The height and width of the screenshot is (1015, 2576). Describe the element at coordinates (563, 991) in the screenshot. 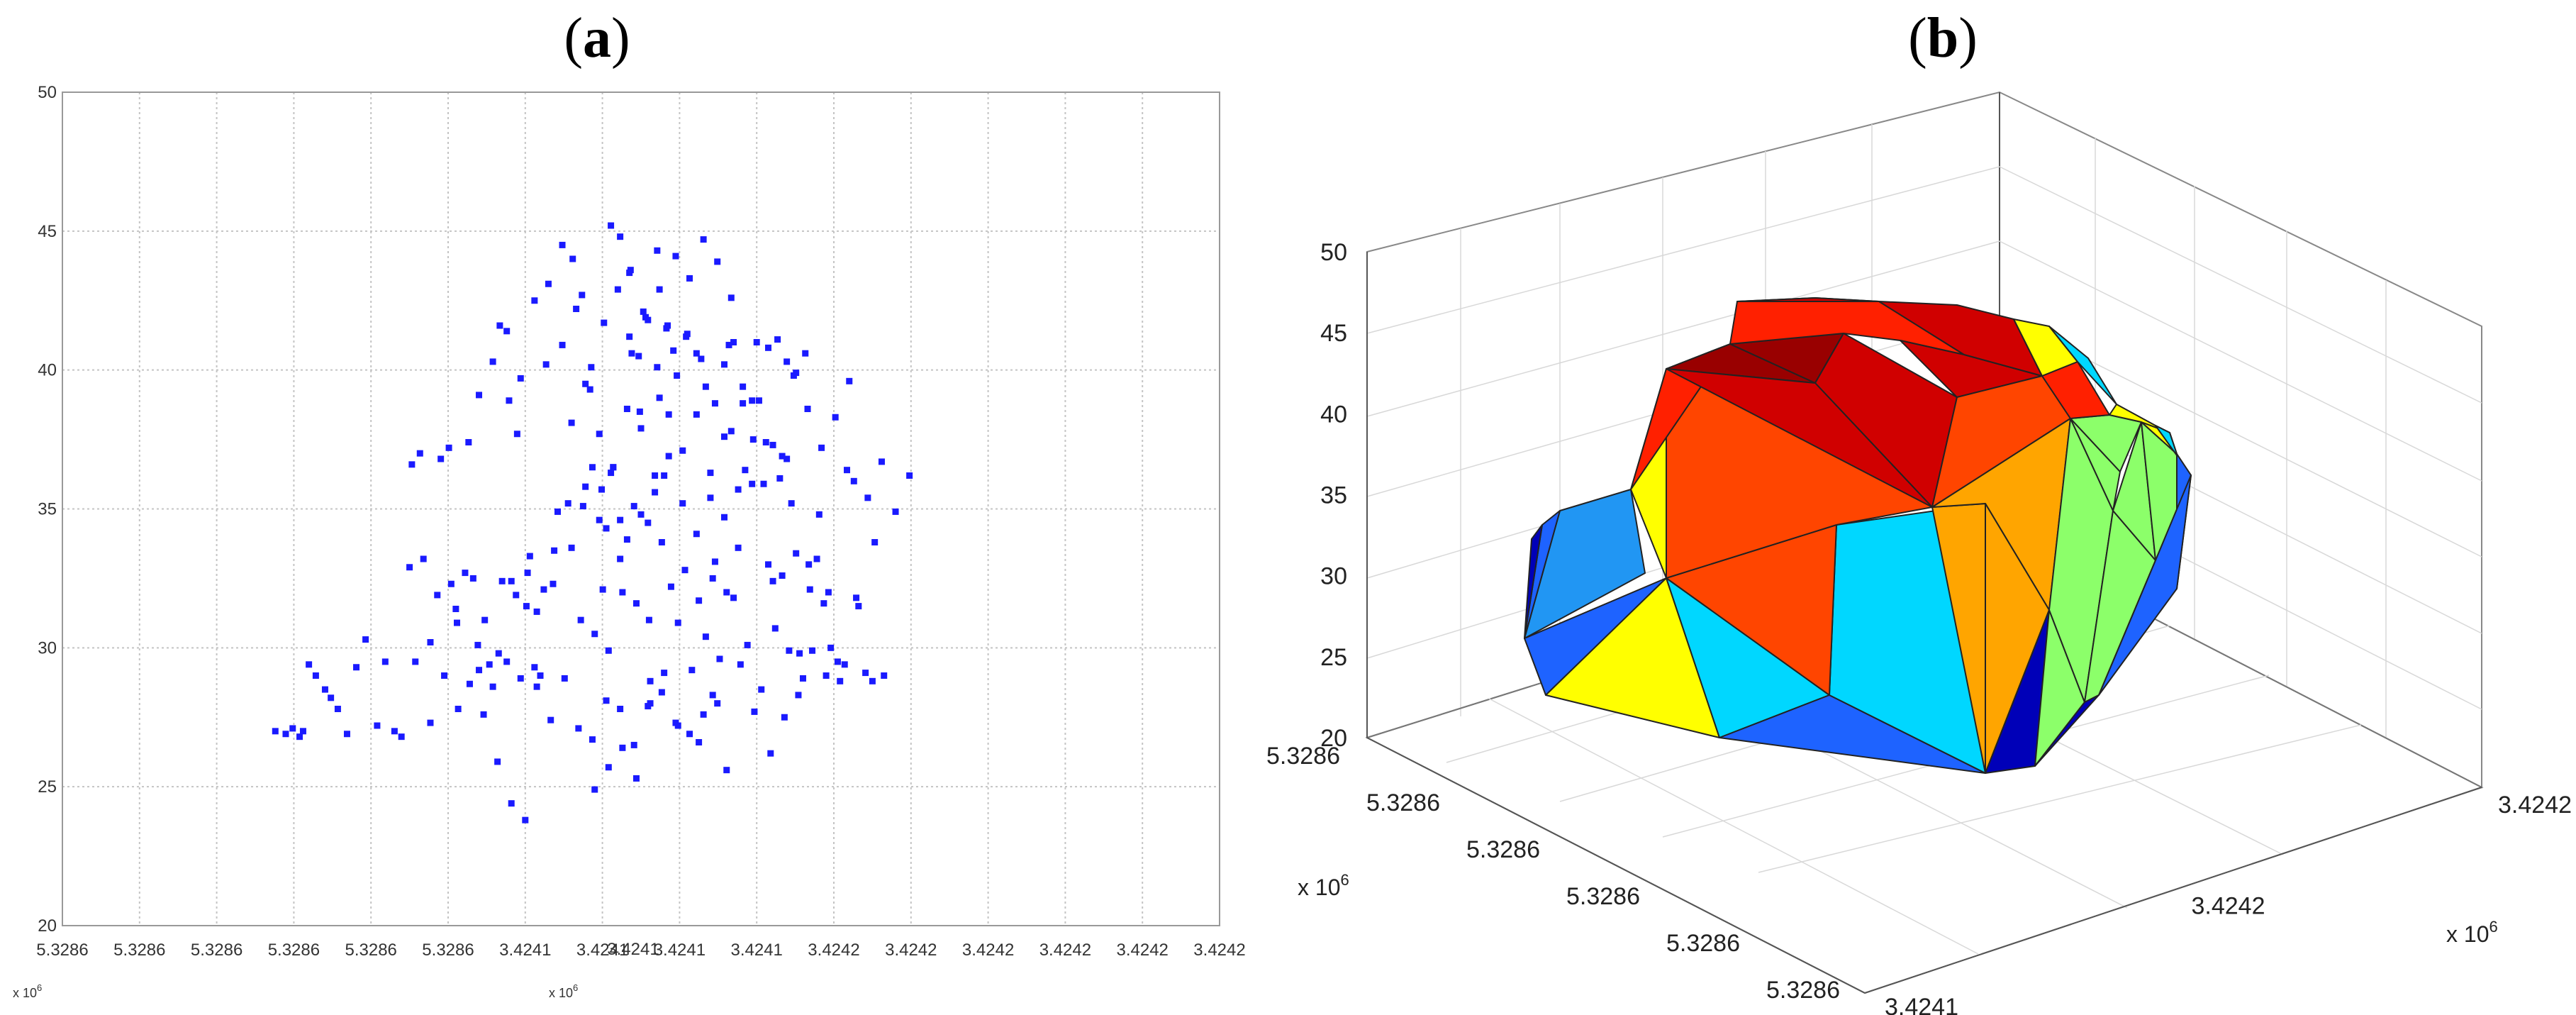

I see `scatter-x-exponent-mid: x 106` at that location.